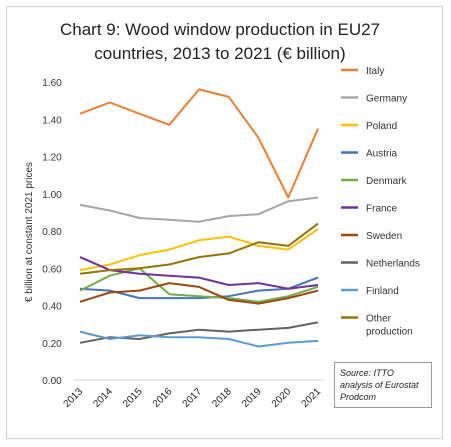 This screenshot has height=447, width=451. Describe the element at coordinates (222, 398) in the screenshot. I see `x-tick-label: 2018` at that location.